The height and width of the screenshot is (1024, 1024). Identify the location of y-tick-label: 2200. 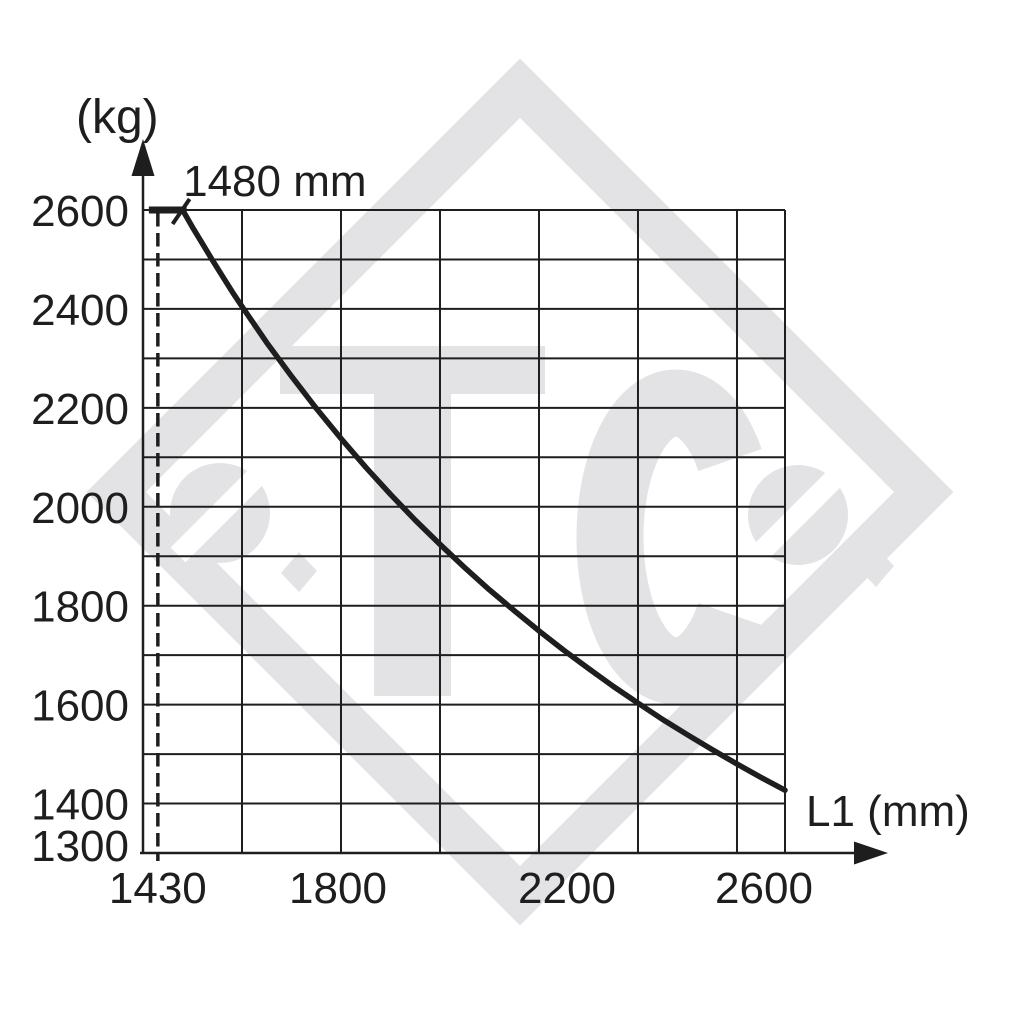
(80, 409).